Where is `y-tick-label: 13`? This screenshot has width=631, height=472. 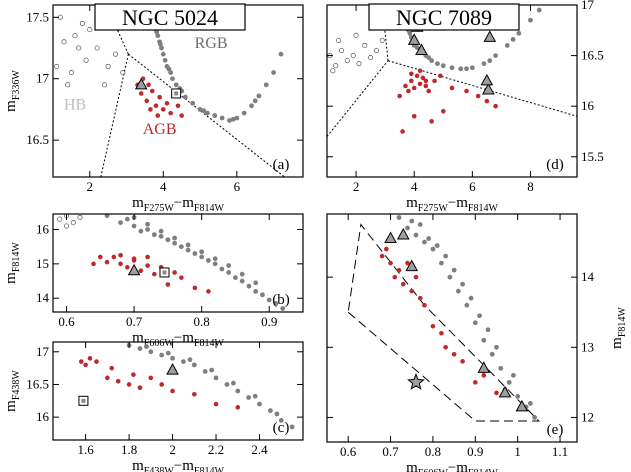 y-tick-label: 13 is located at coordinates (587, 346).